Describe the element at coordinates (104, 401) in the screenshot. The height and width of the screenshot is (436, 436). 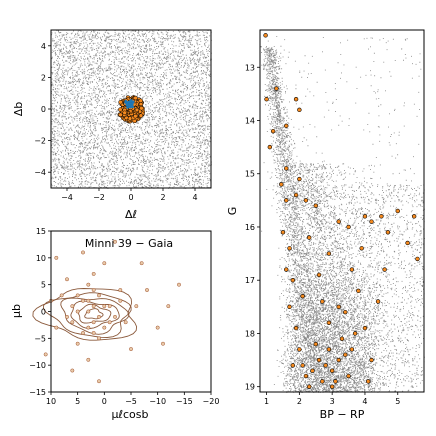
I see `proper-motion-x-tick-label: 0` at that location.